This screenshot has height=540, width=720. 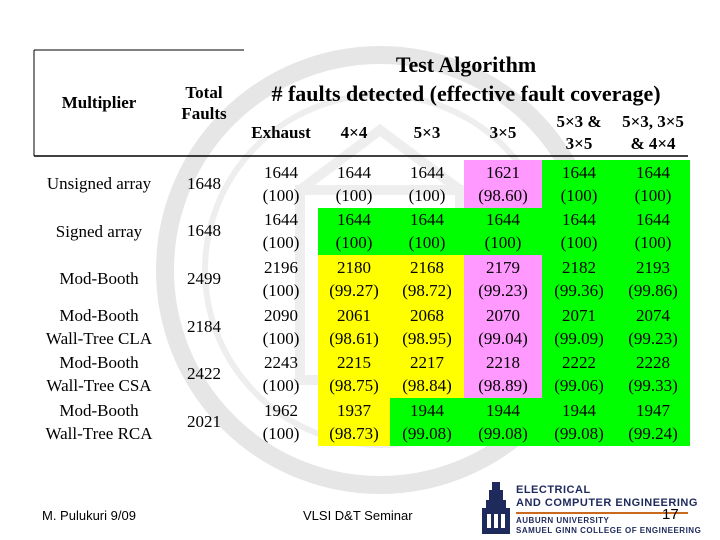 I want to click on fault-coverage-cell: 2218 (98.89), so click(x=503, y=374).